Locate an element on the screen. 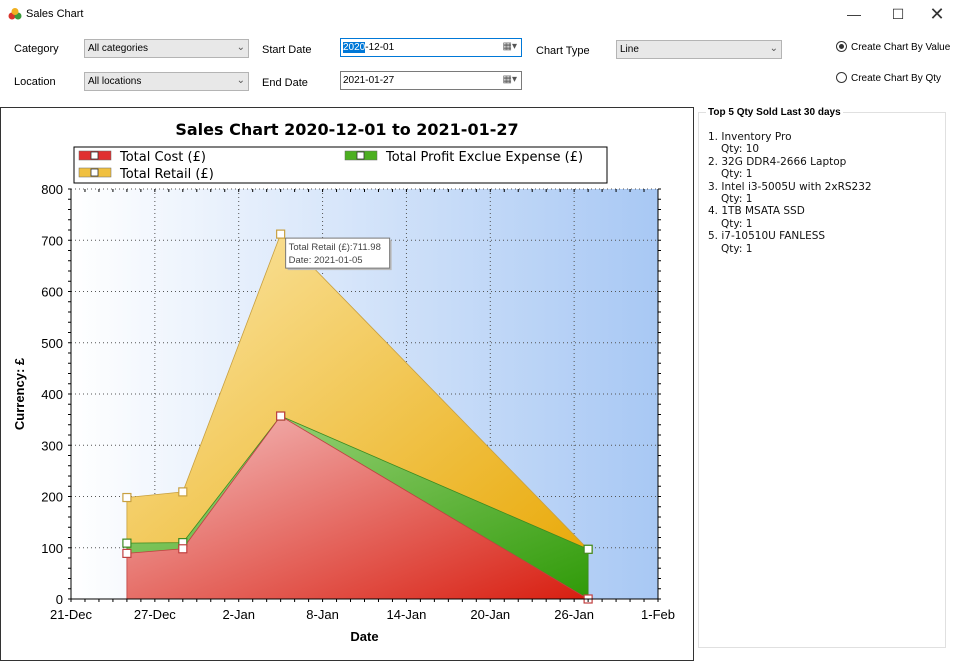 Image resolution: width=960 pixels, height=661 pixels. list-item: 3. Intel i3-5005U with 2xRS232 Qty: 1 is located at coordinates (790, 193).